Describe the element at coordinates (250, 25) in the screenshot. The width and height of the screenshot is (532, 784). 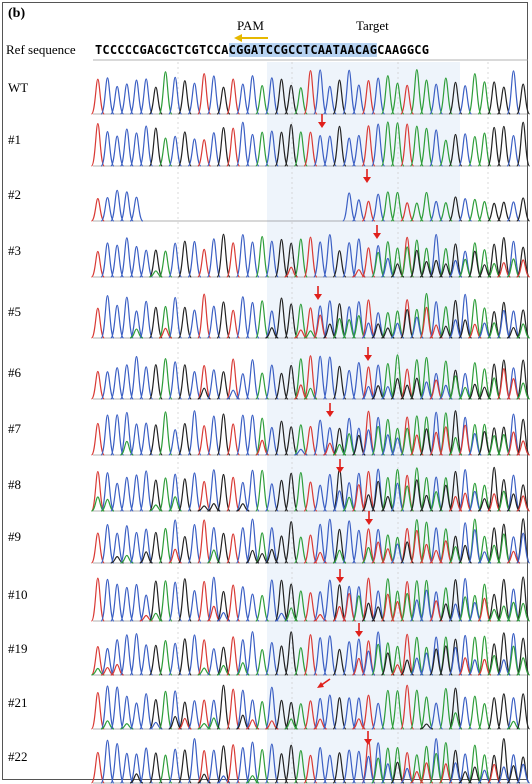
I see `pam-label: PAM` at that location.